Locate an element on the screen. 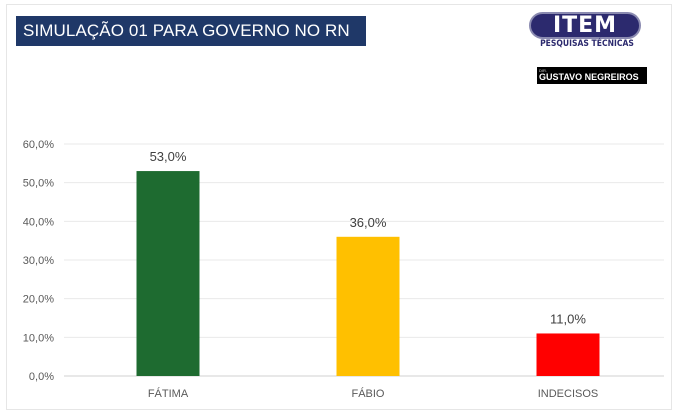  y-tick-label: 30,0% is located at coordinates (38, 261).